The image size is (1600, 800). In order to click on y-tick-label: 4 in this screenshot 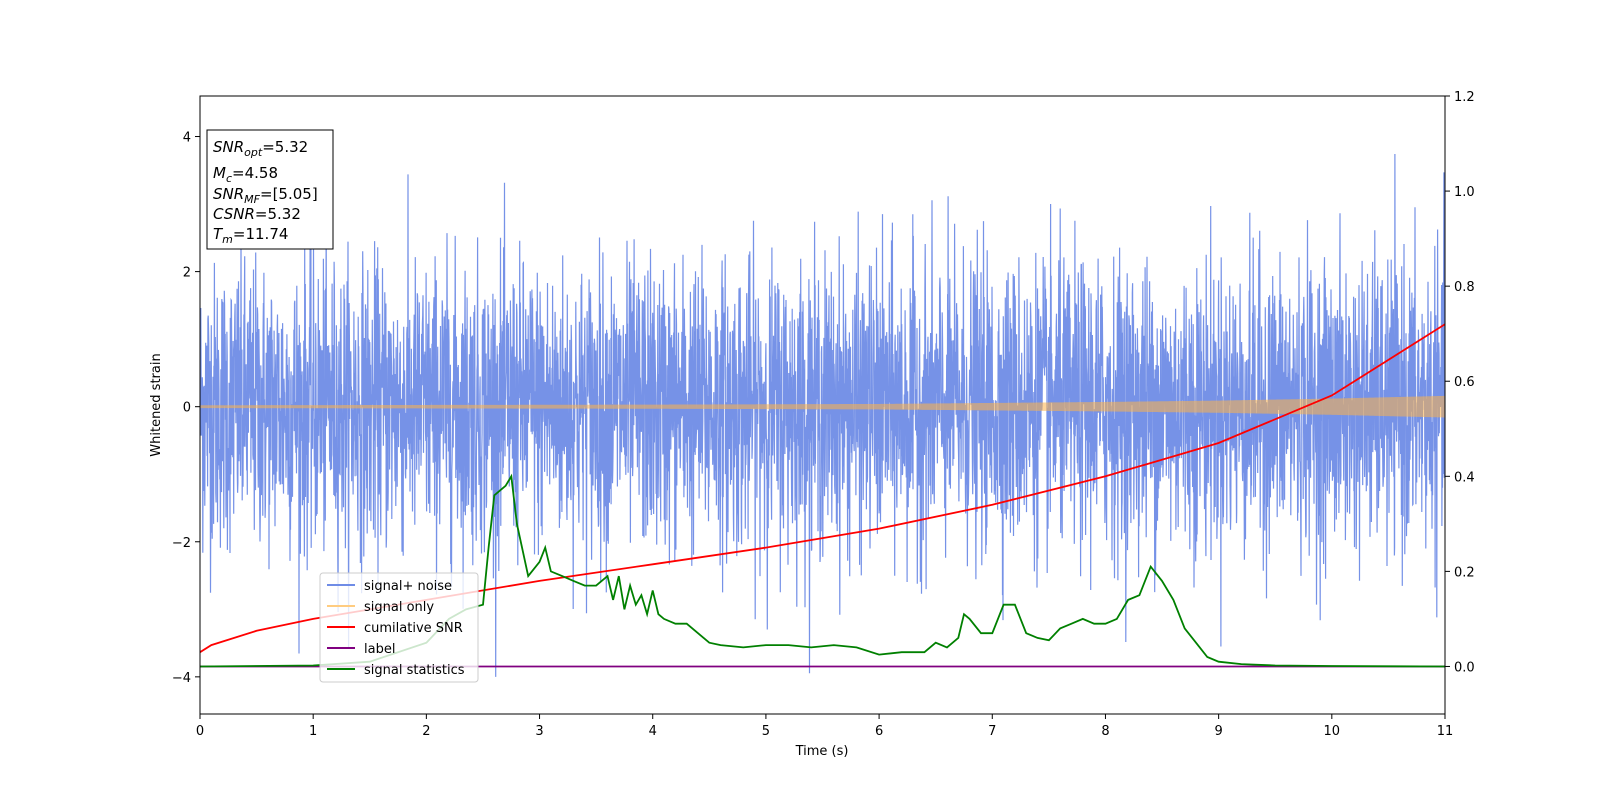, I will do `click(187, 138)`.